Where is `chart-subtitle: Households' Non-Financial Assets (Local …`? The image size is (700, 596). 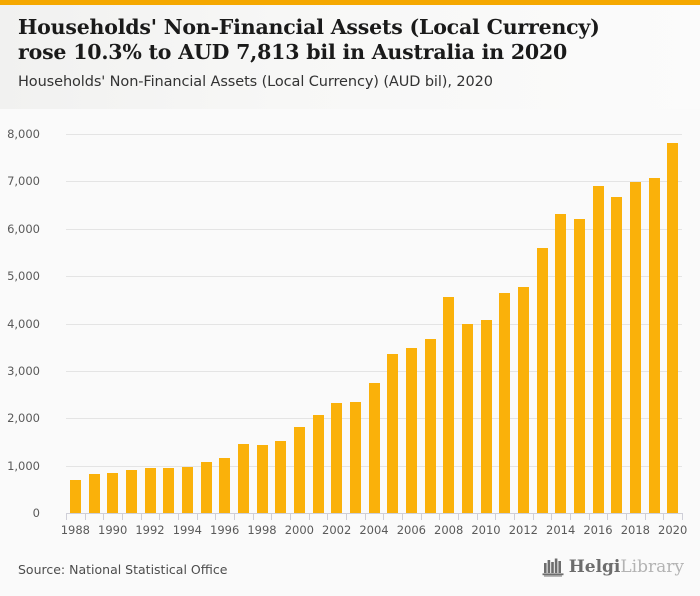
chart-subtitle: Households' Non-Financial Assets (Local … is located at coordinates (255, 82).